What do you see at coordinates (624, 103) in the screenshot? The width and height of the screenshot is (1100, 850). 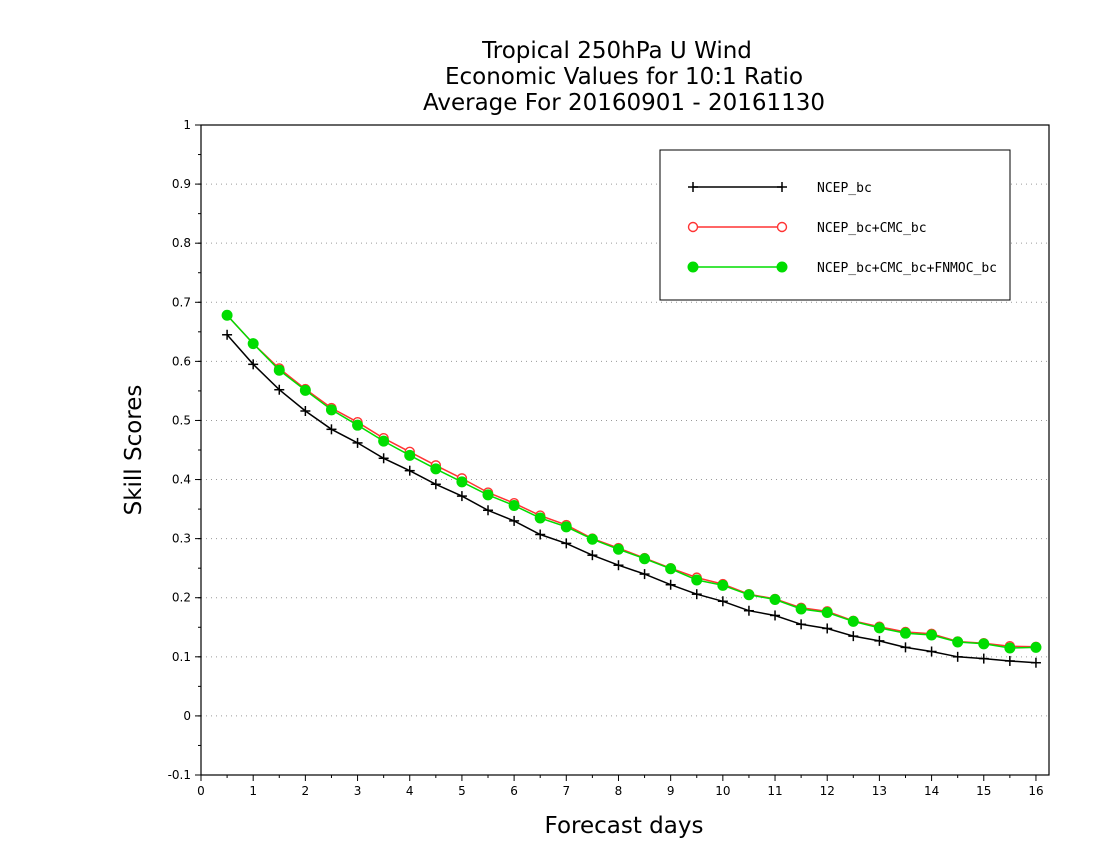 I see `chart-title-line-3: Average For 20160901 - 20161130` at bounding box center [624, 103].